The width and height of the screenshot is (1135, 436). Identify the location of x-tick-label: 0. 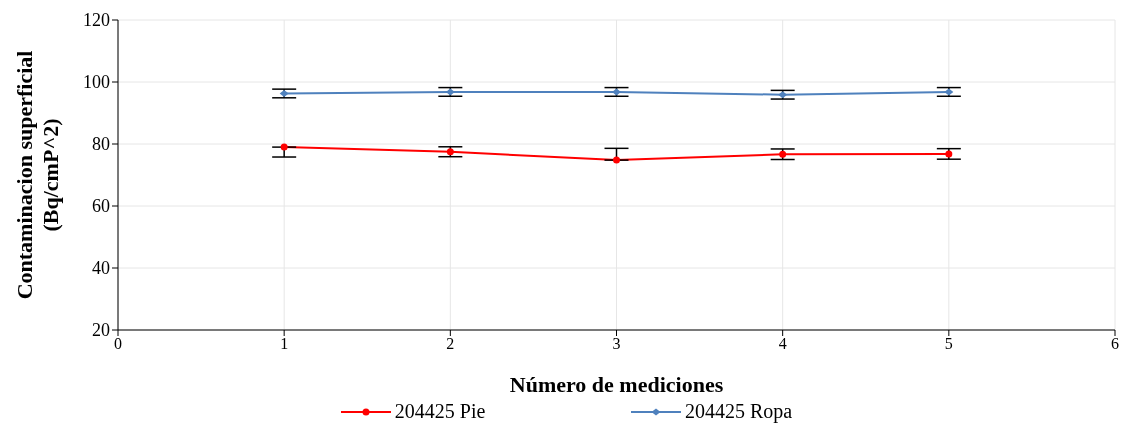
(118, 344).